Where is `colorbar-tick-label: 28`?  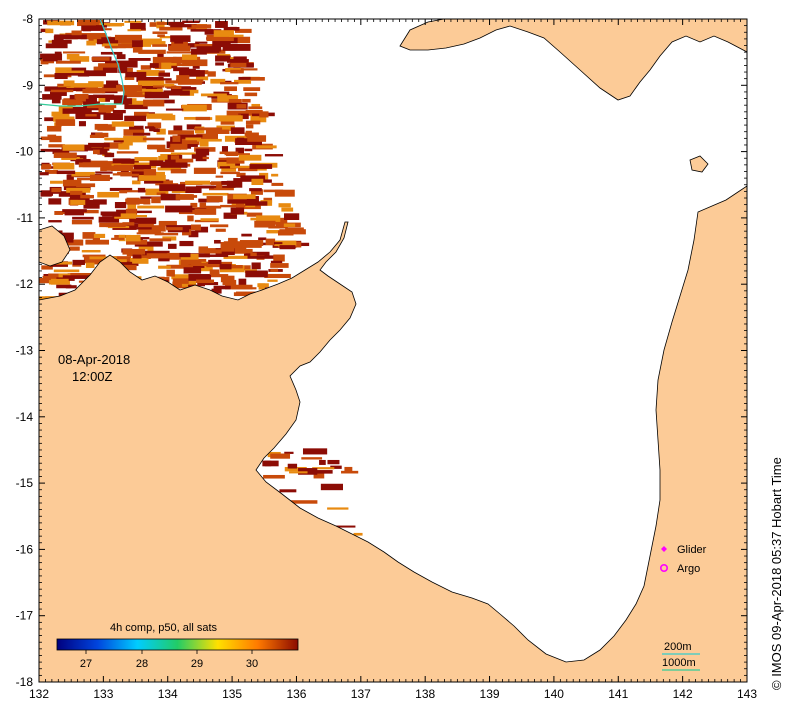 colorbar-tick-label: 28 is located at coordinates (142, 664).